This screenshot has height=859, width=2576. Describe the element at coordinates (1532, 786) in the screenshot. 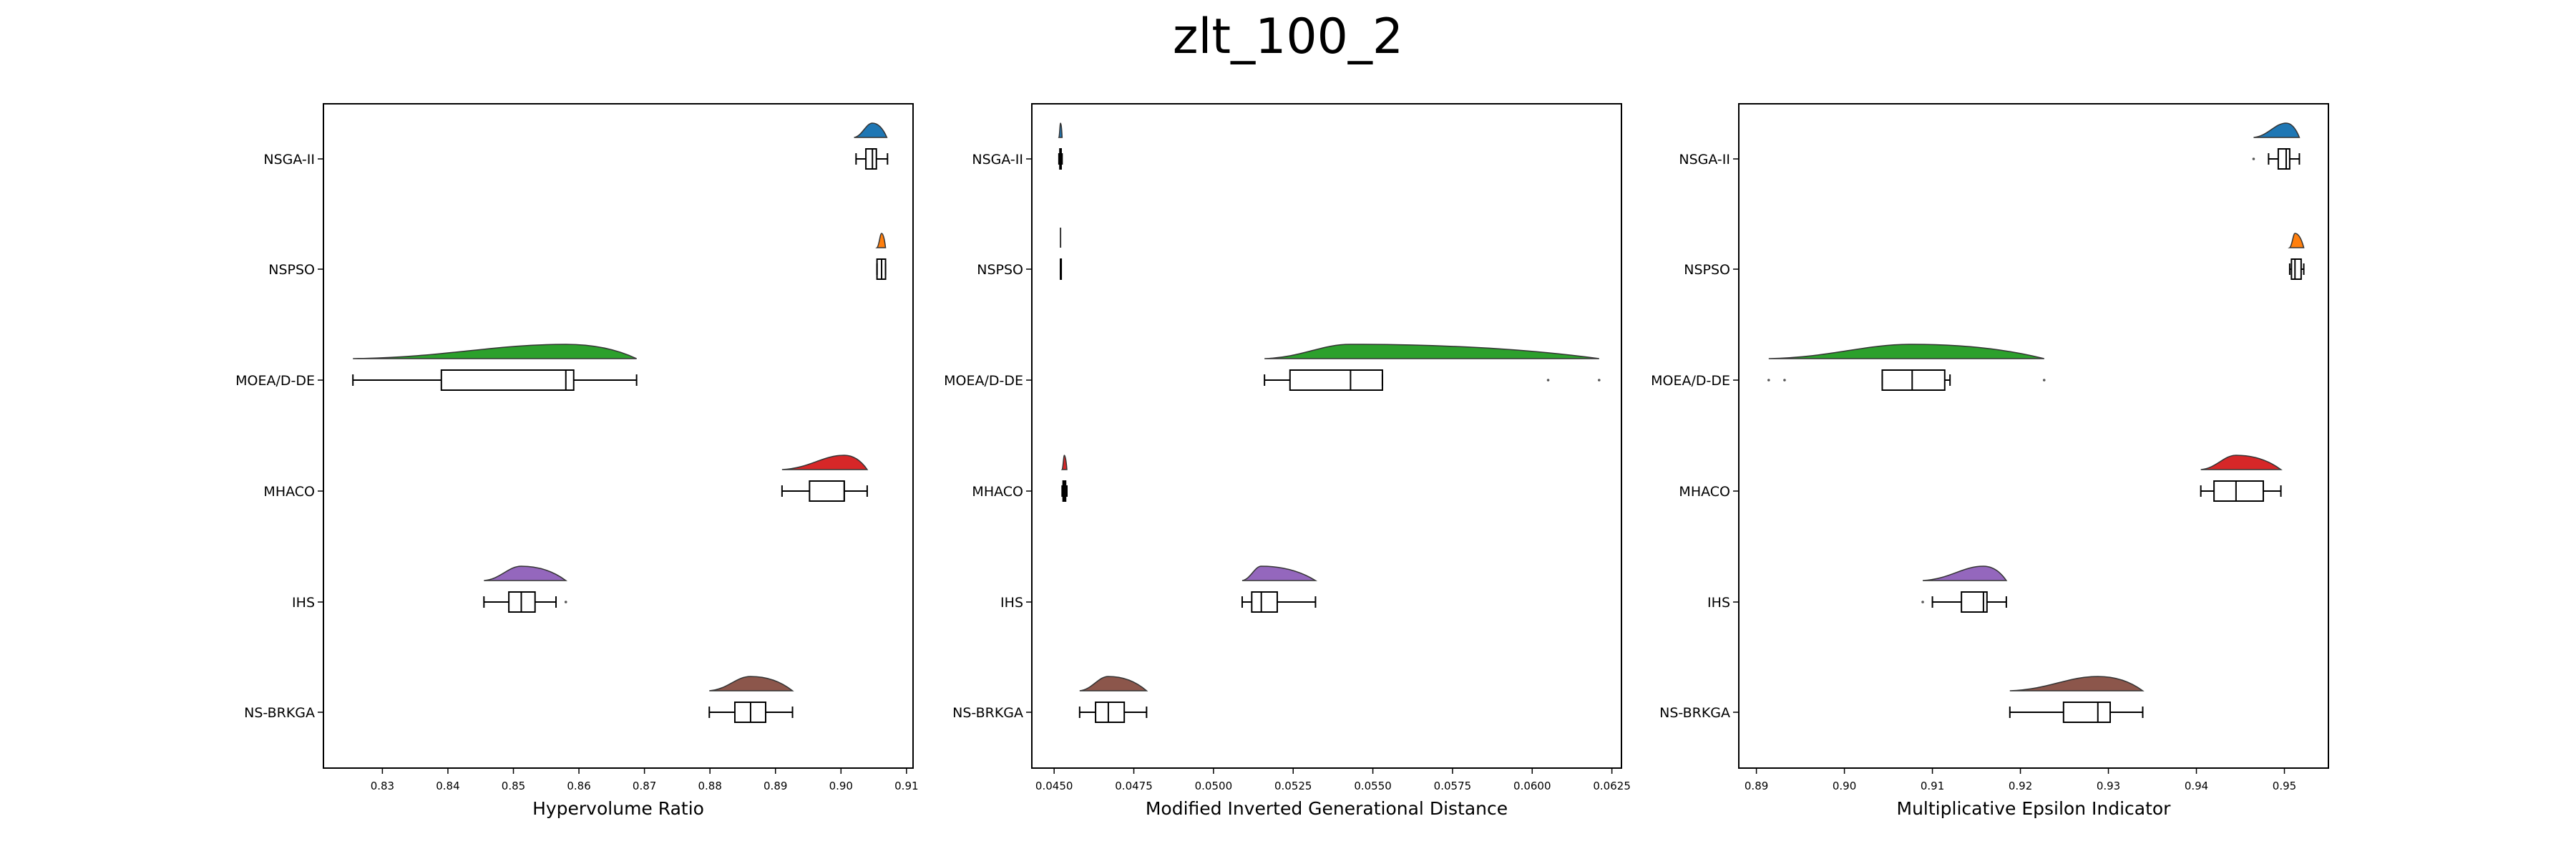

I see `x-tick-label: 0.0600` at that location.